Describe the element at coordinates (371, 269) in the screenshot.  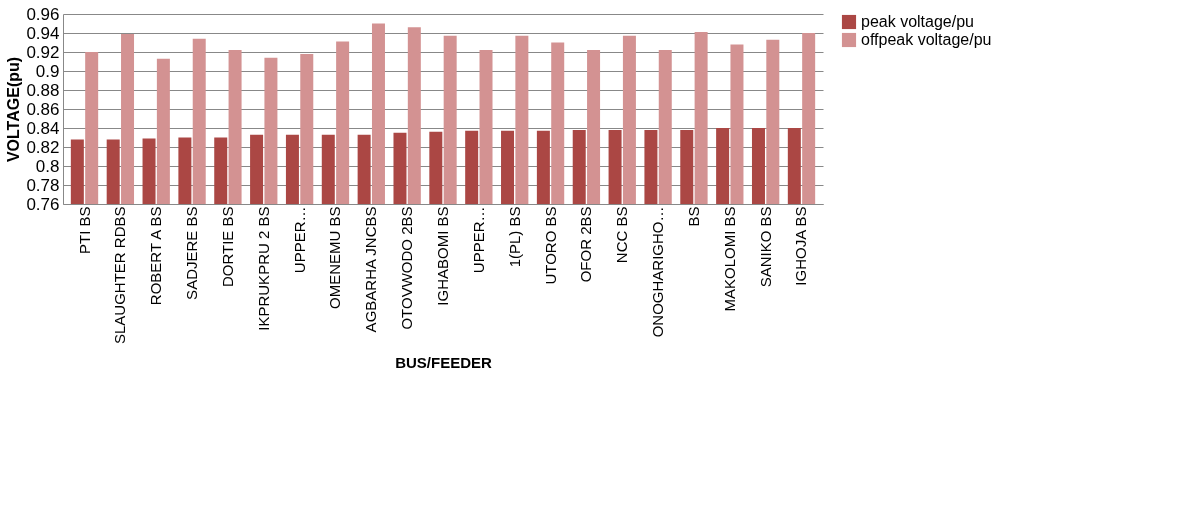
I see `x-tick-label: AGBARHA JNCBS` at that location.